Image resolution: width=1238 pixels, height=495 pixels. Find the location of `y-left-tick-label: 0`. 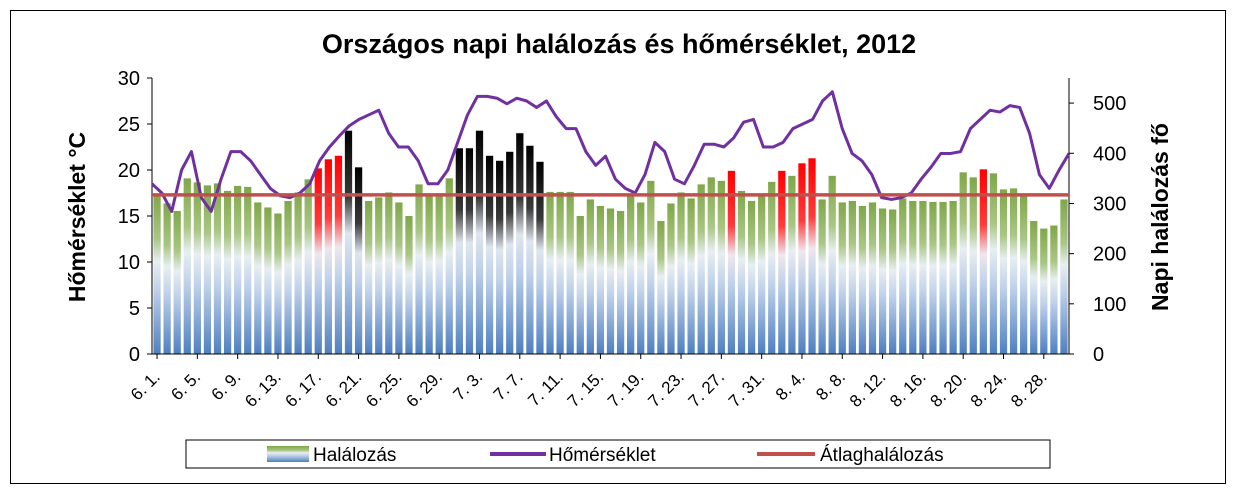

y-left-tick-label: 0 is located at coordinates (134, 355).